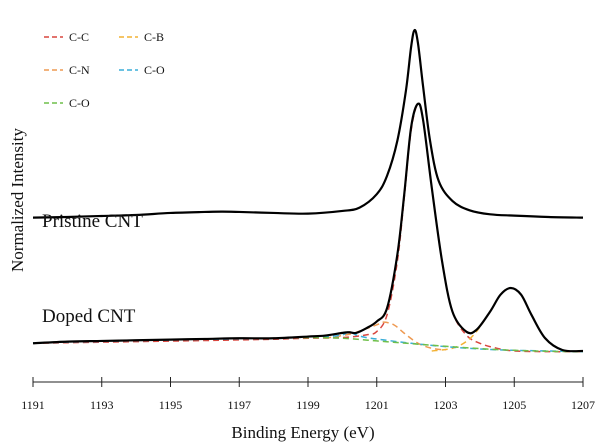 This screenshot has width=599, height=445. What do you see at coordinates (308, 394) in the screenshot?
I see `x-axis: 1191 1193 1195 1197 1199 1201 1203 1205 1207` at bounding box center [308, 394].